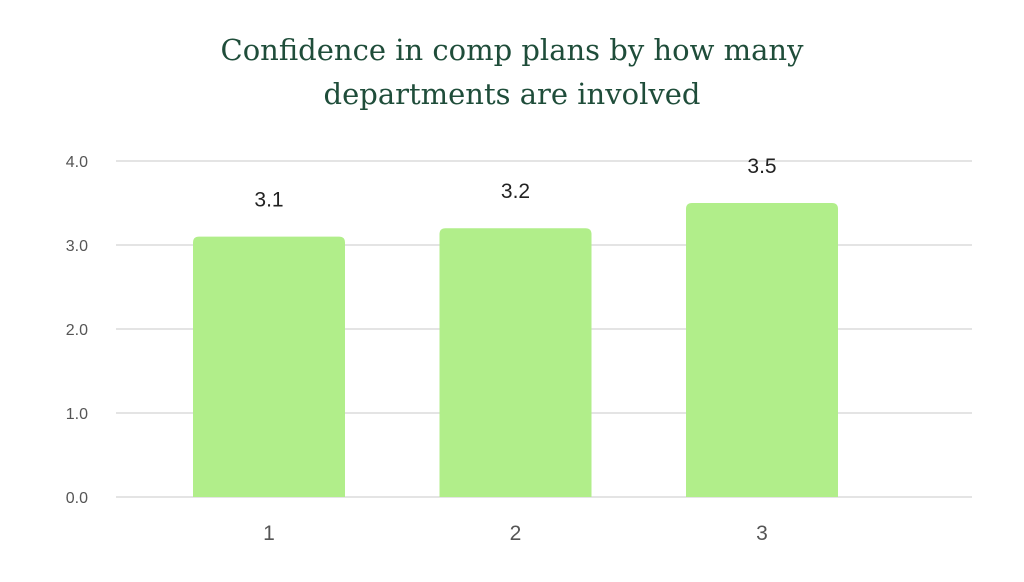 Image resolution: width=1024 pixels, height=582 pixels. I want to click on data-label: 3.2, so click(515, 191).